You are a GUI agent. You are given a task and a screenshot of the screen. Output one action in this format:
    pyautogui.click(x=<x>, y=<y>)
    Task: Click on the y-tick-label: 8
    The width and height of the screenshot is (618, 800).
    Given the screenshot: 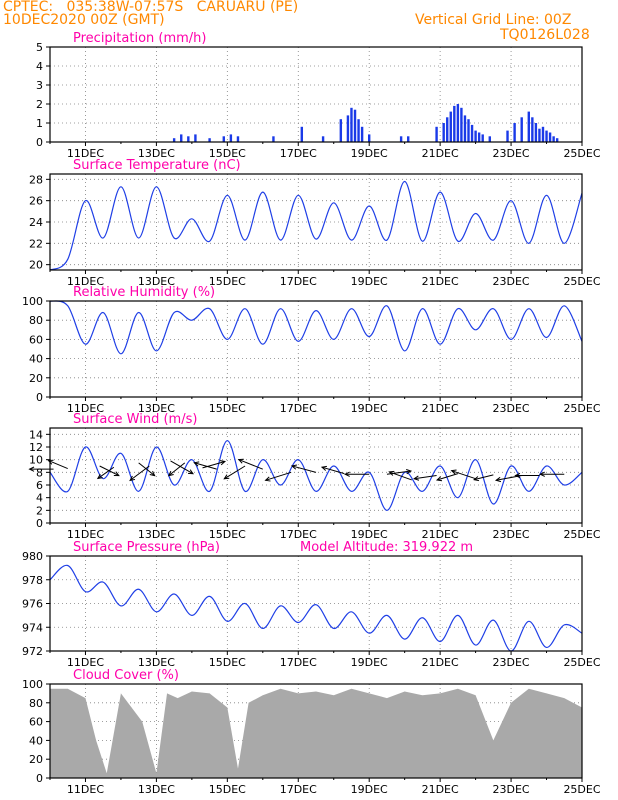 What is the action you would take?
    pyautogui.click(x=39, y=472)
    